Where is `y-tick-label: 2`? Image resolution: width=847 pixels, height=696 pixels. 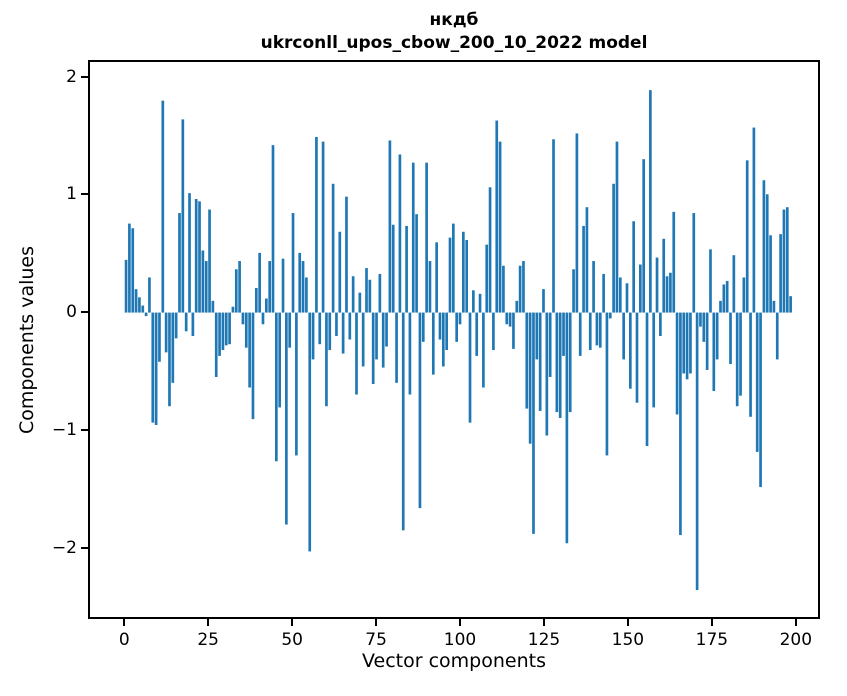
y-tick-label: 2 is located at coordinates (71, 76).